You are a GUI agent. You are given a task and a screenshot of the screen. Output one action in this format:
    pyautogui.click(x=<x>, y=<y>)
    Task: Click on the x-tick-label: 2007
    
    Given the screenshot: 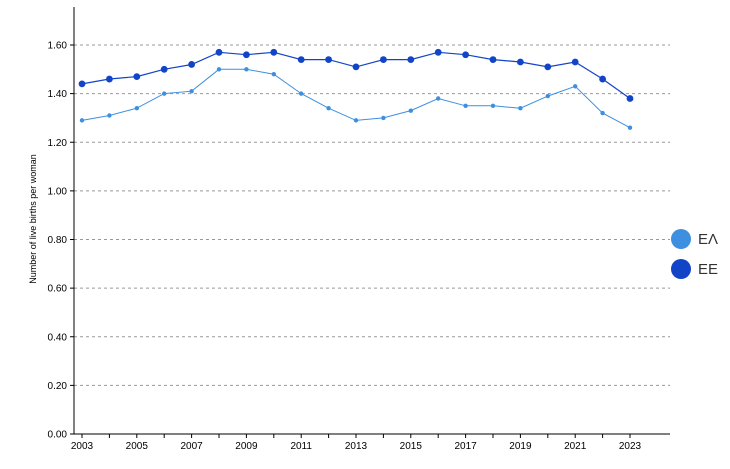 What is the action you would take?
    pyautogui.click(x=191, y=446)
    